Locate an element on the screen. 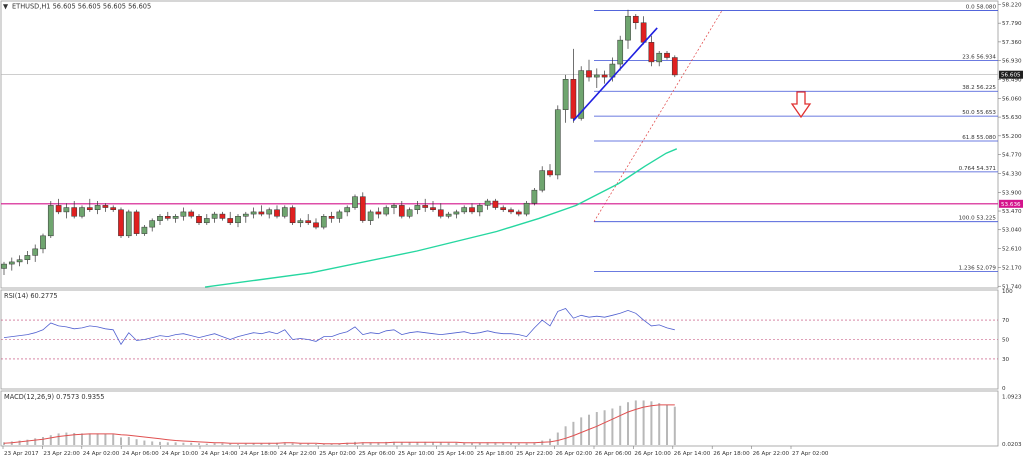 This screenshot has width=1024, height=459. rsi-tick-label: 0 is located at coordinates (1004, 389).